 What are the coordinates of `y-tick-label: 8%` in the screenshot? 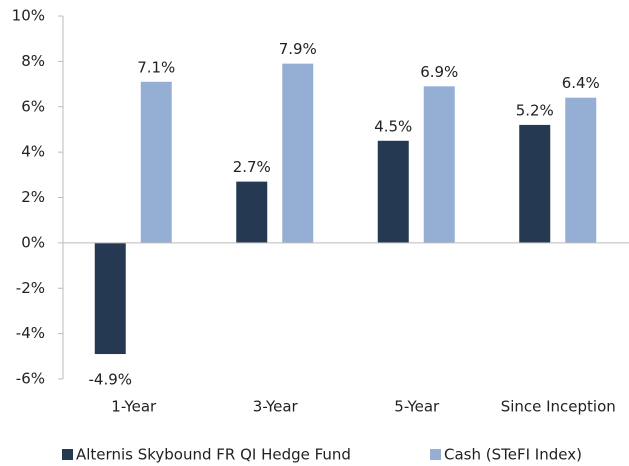 It's located at (33, 61).